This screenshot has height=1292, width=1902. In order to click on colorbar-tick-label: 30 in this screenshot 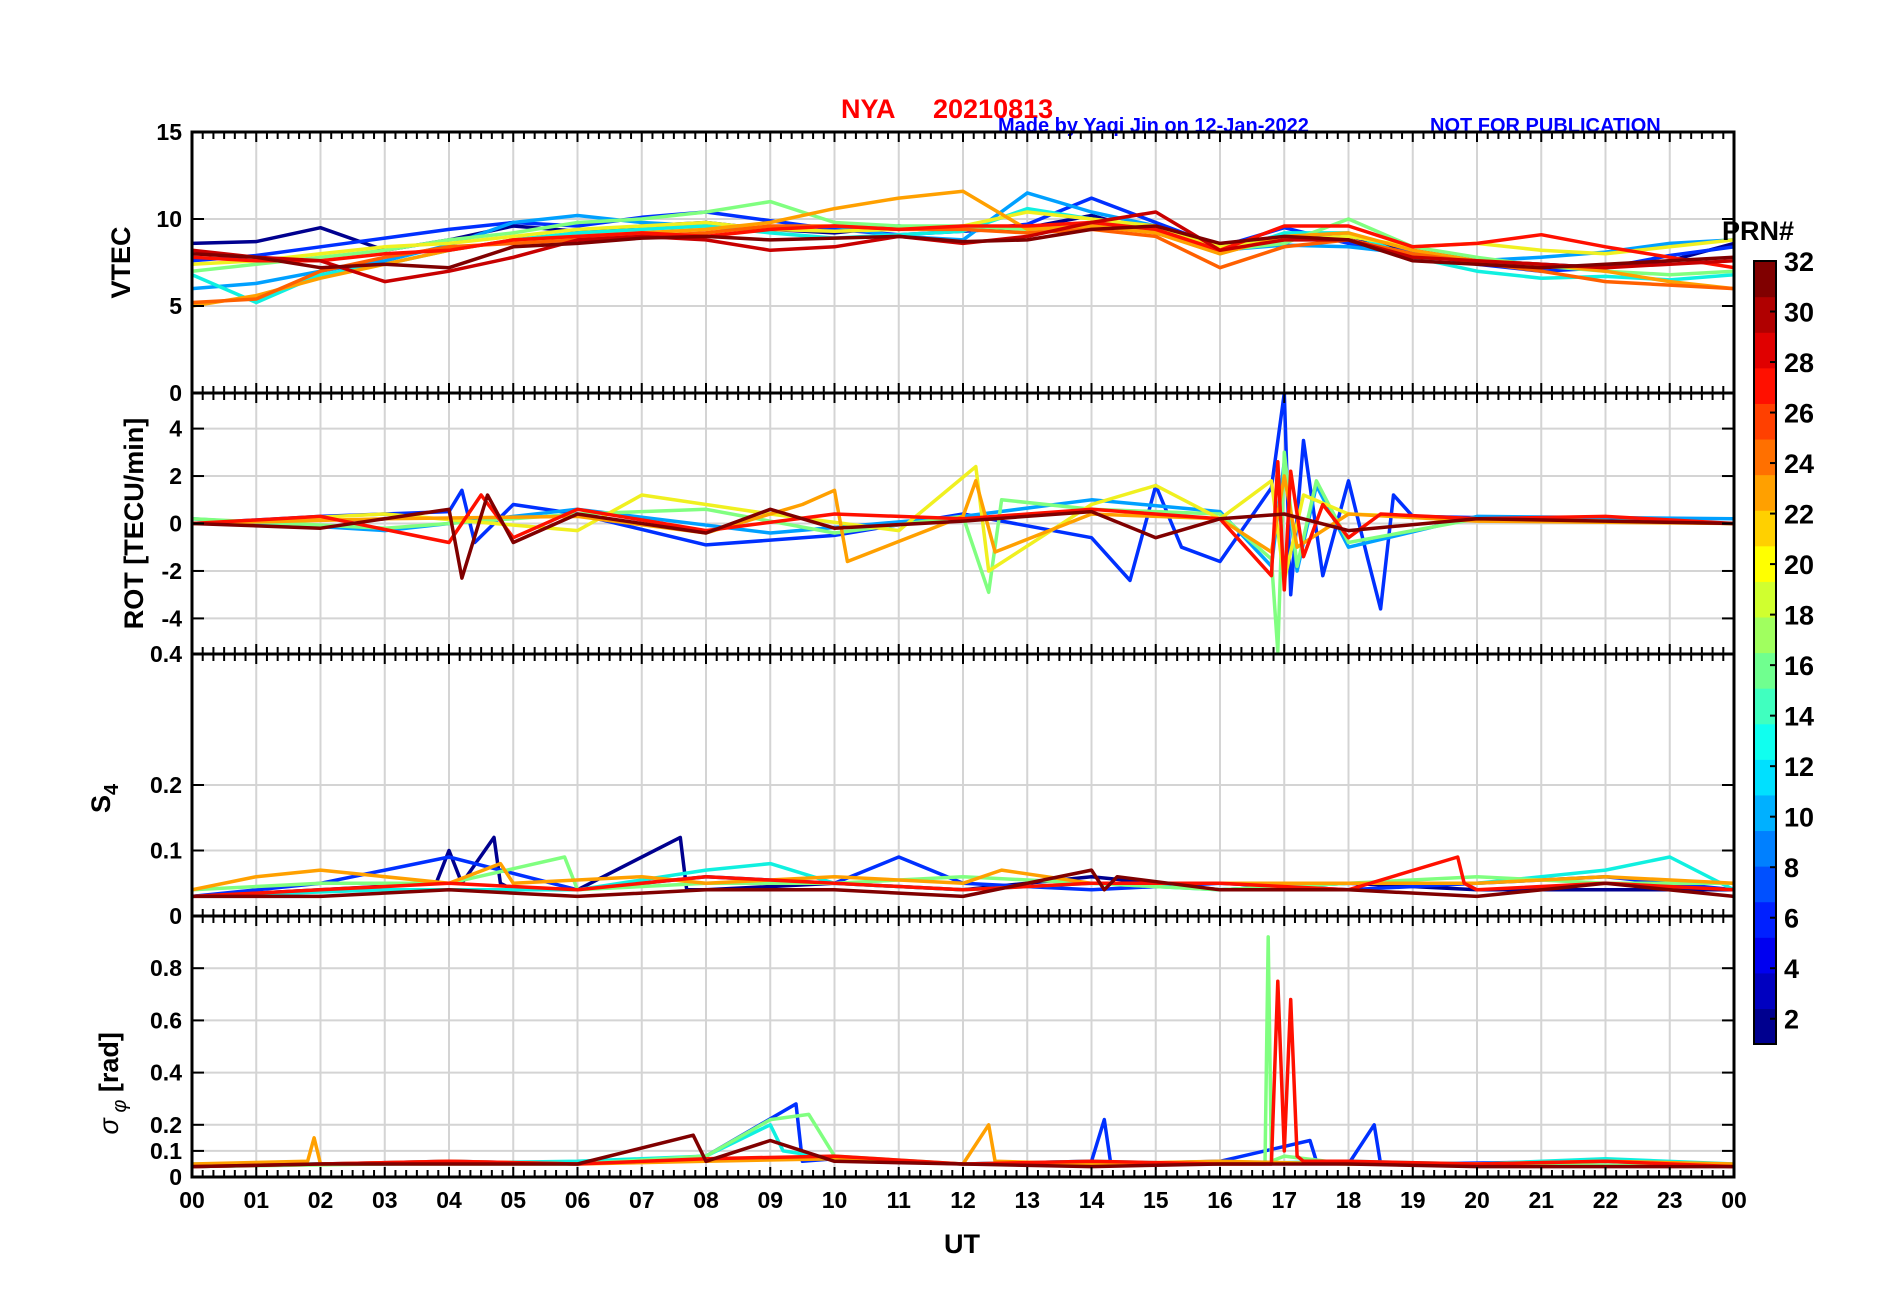, I will do `click(1799, 313)`.